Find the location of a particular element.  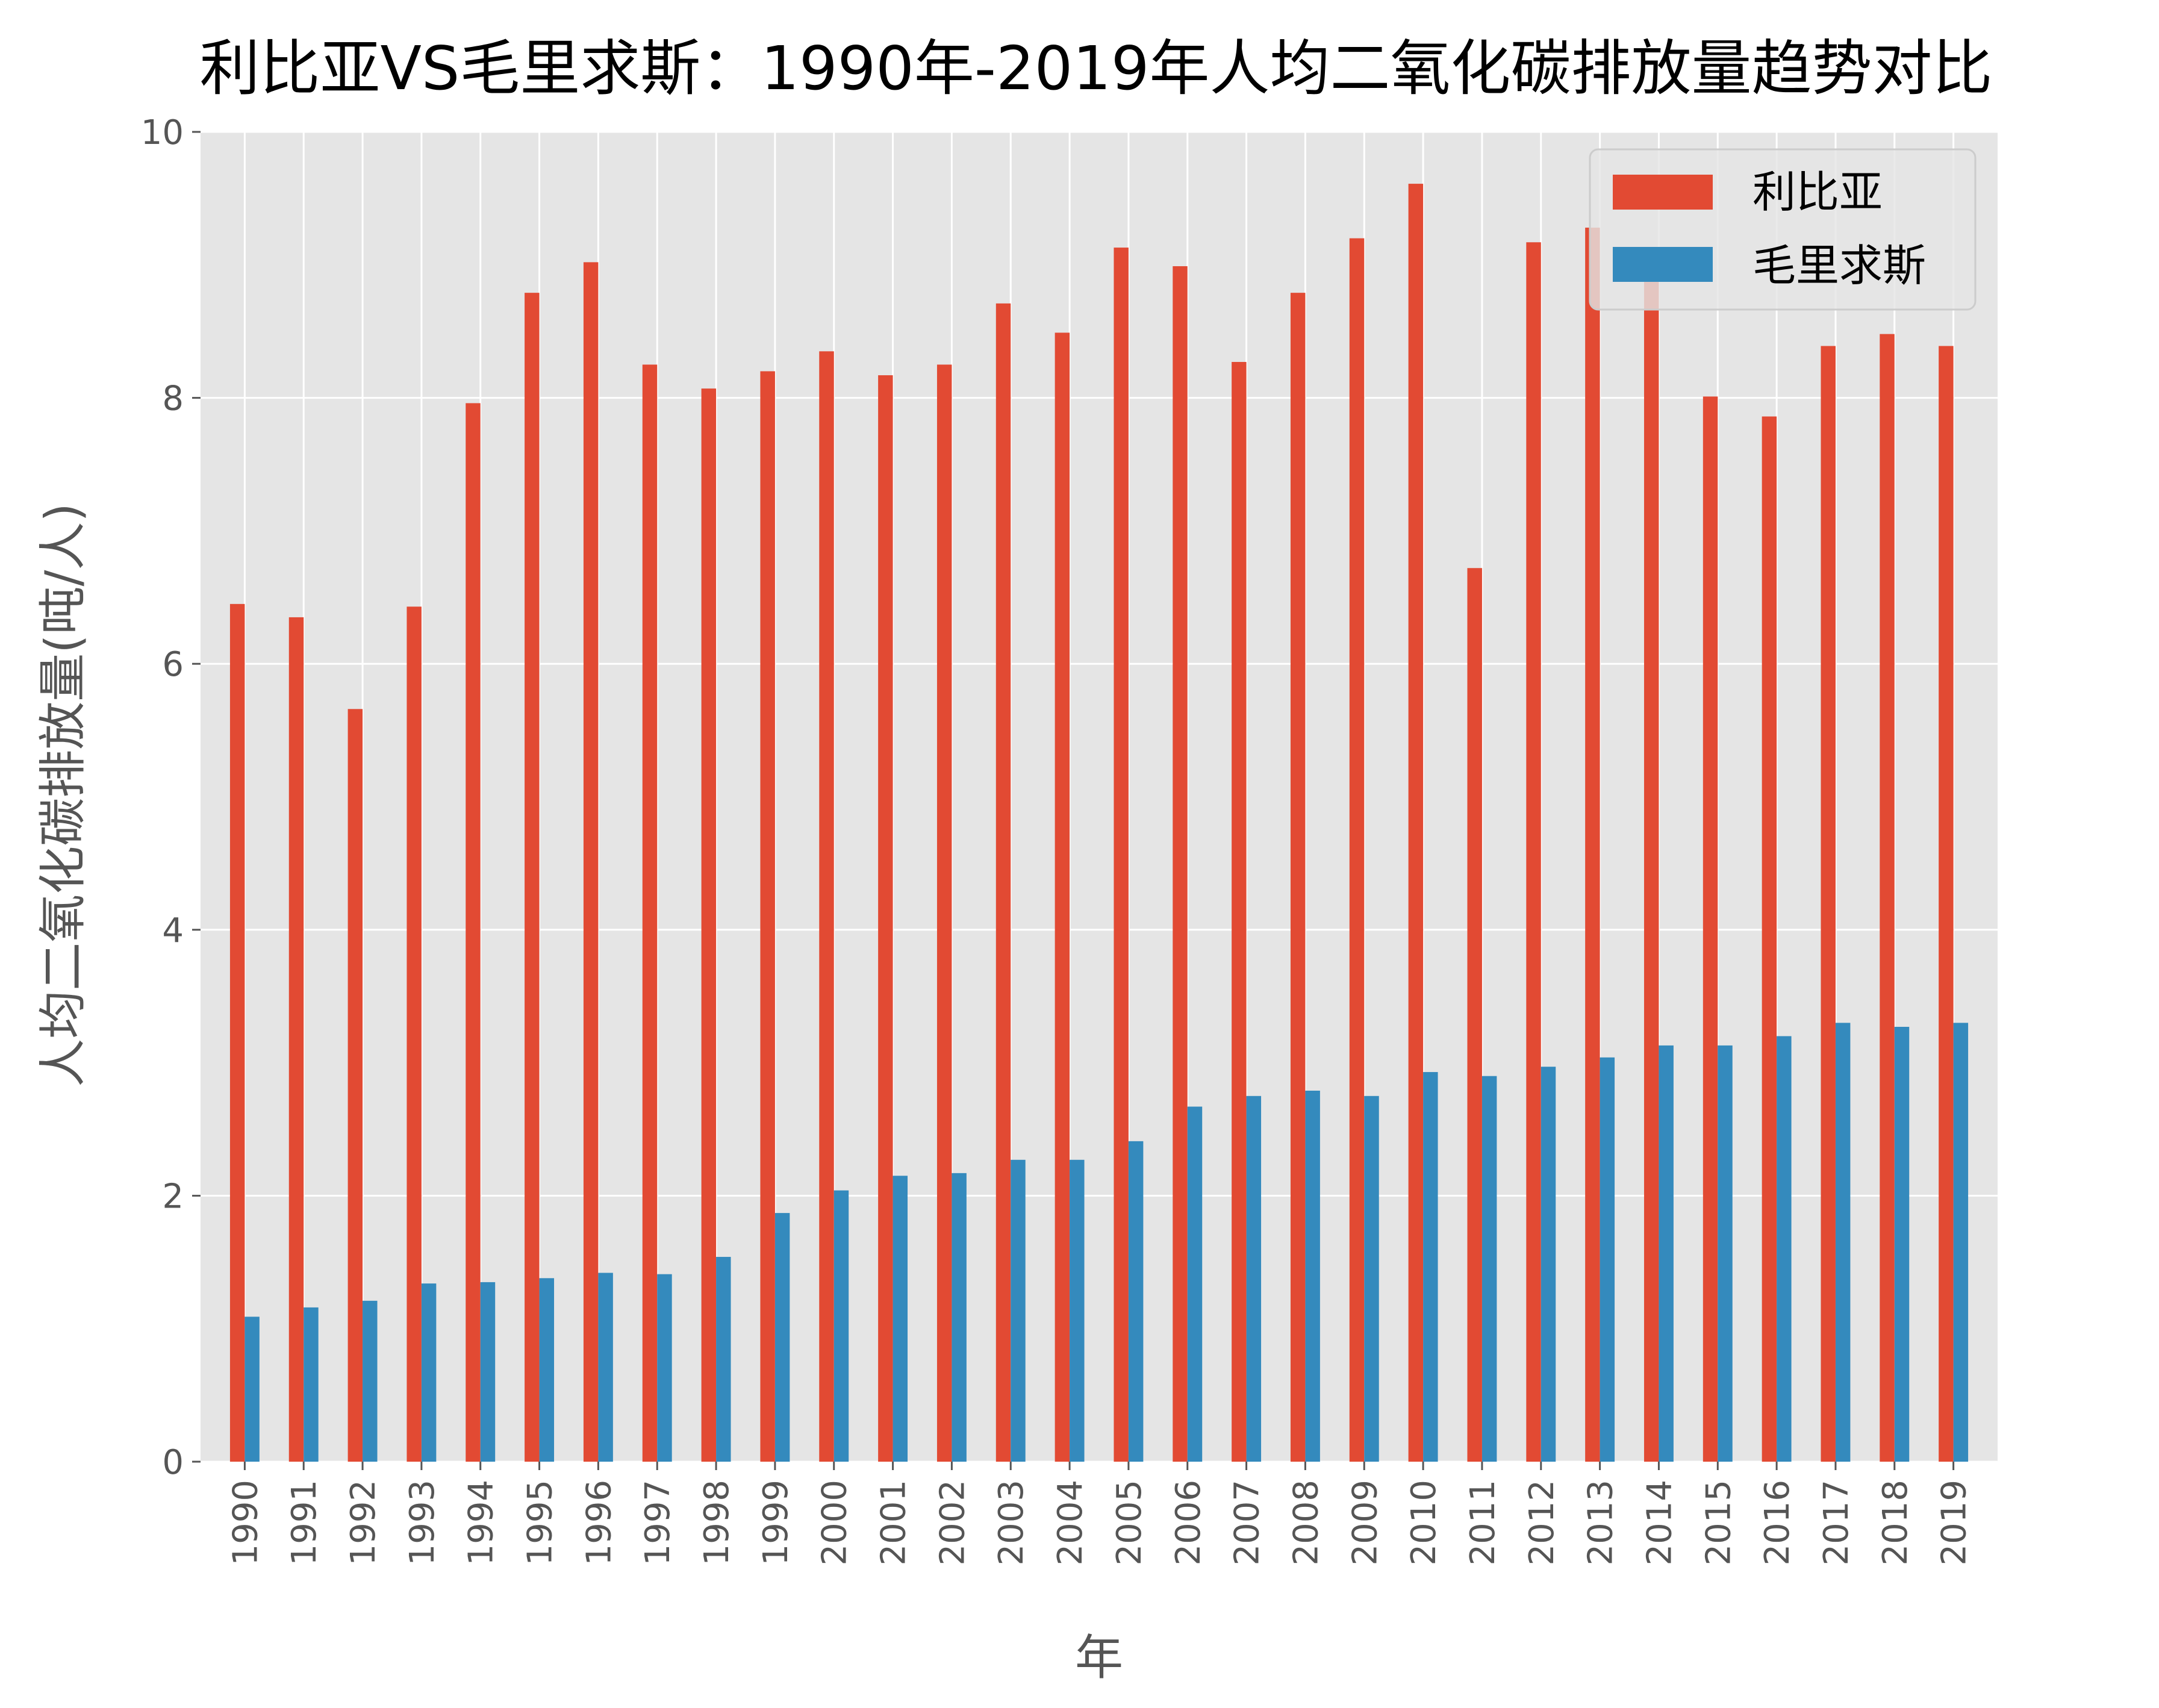

bar-mauritius-2005 is located at coordinates (1136, 1301).